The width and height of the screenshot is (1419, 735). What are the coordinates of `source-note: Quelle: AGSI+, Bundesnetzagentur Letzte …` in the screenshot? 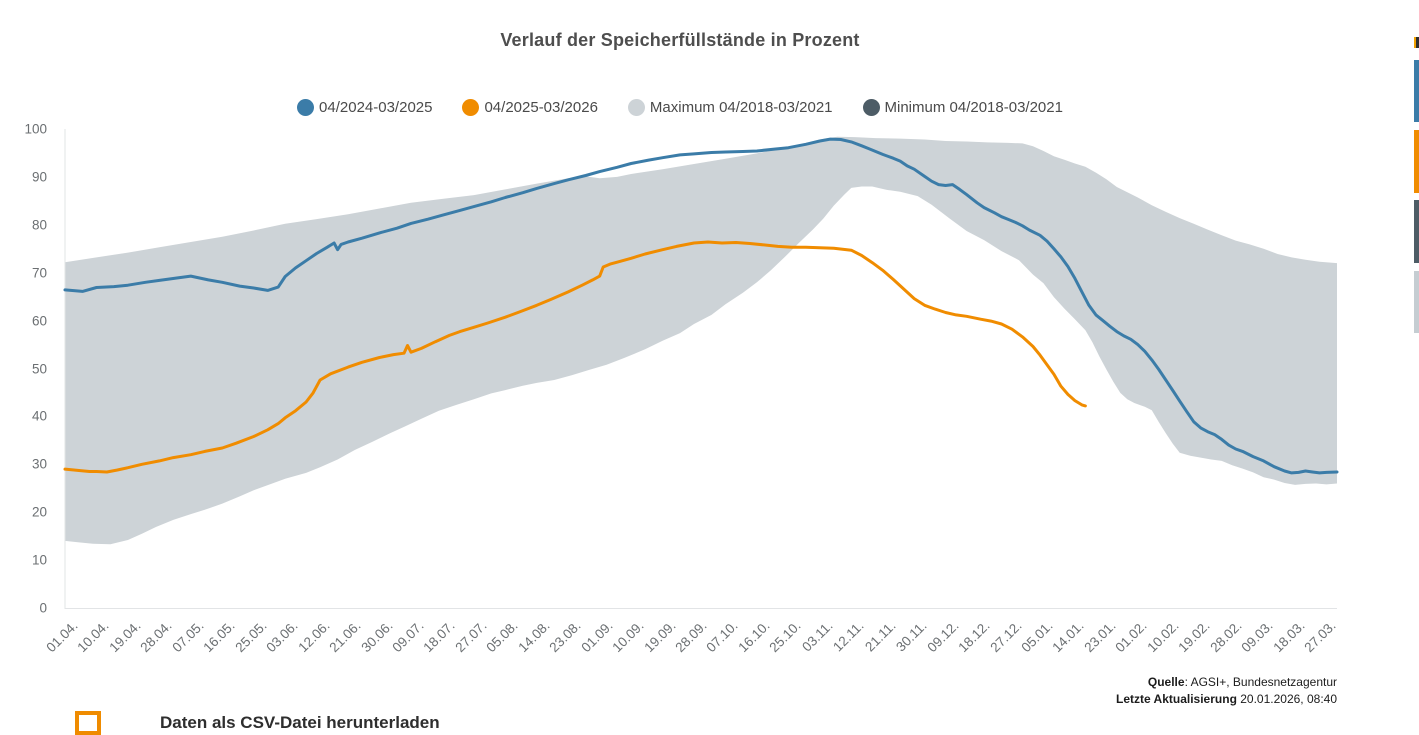 It's located at (1226, 691).